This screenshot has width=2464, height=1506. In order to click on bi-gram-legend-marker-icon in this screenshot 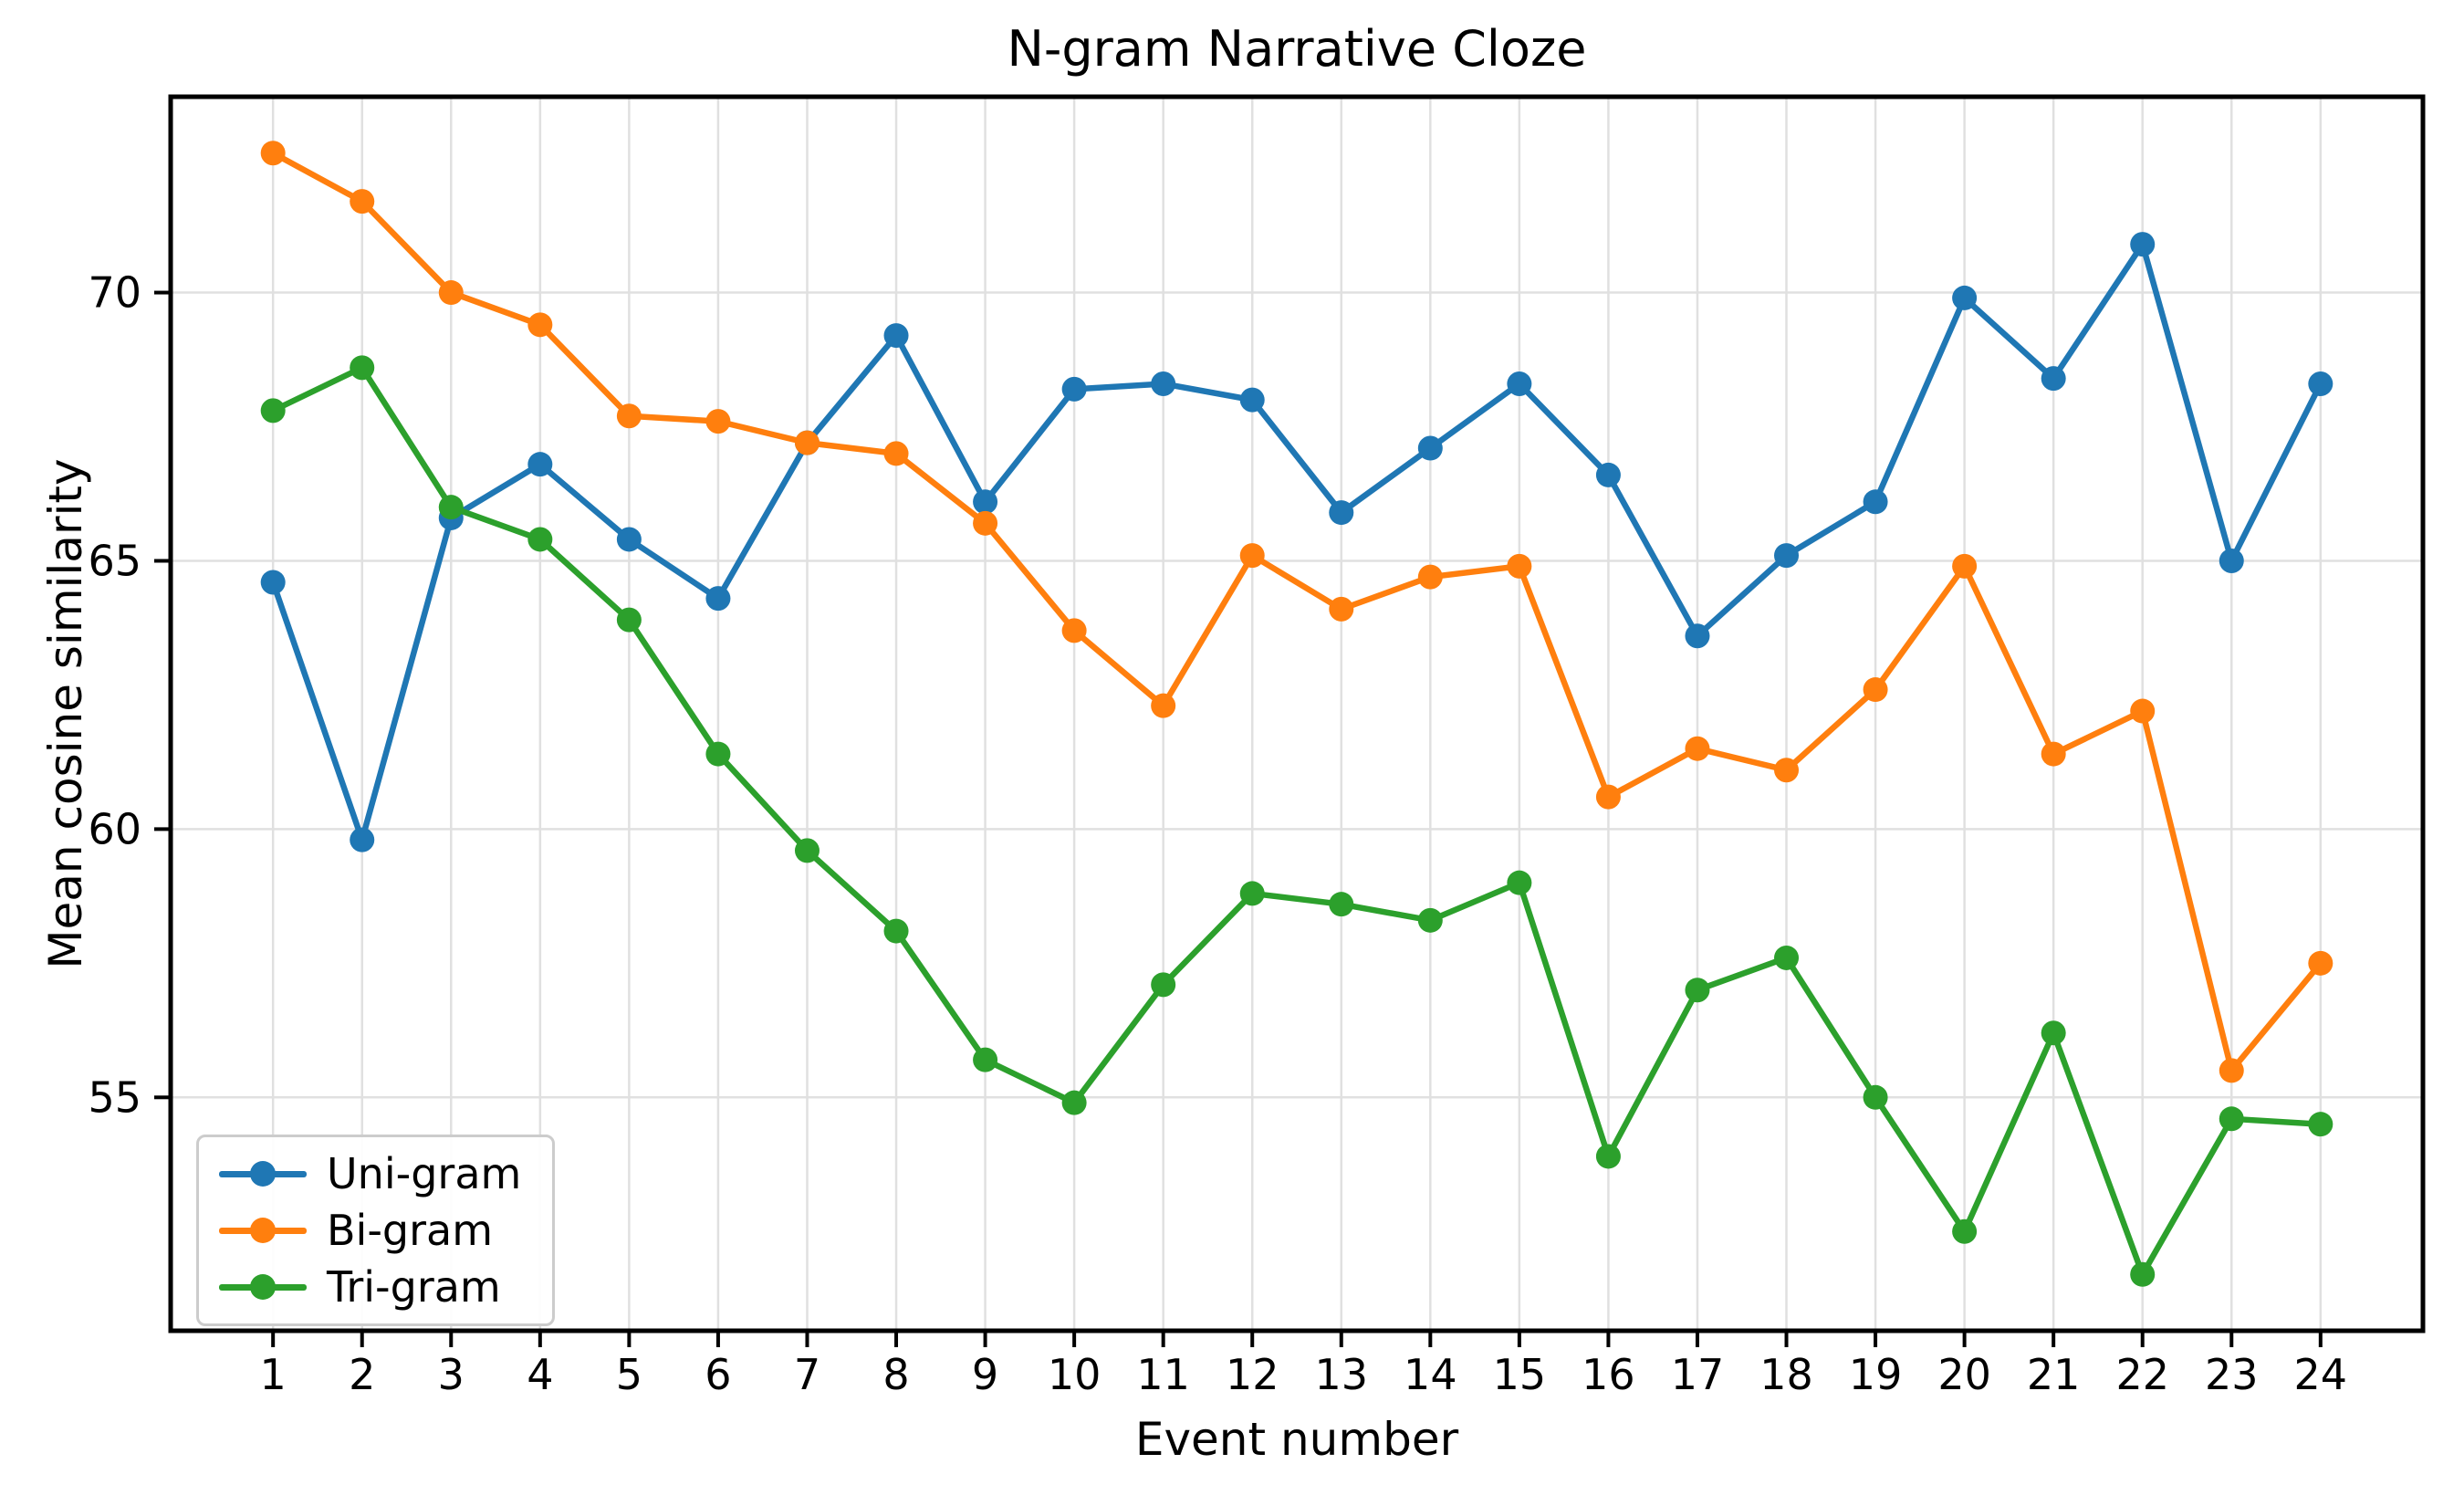, I will do `click(263, 1230)`.